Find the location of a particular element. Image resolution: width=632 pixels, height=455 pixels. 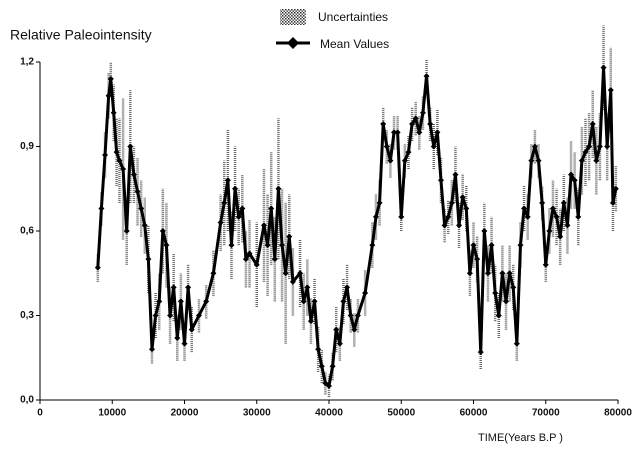

y-tick-label: 0,0 is located at coordinates (27, 400).